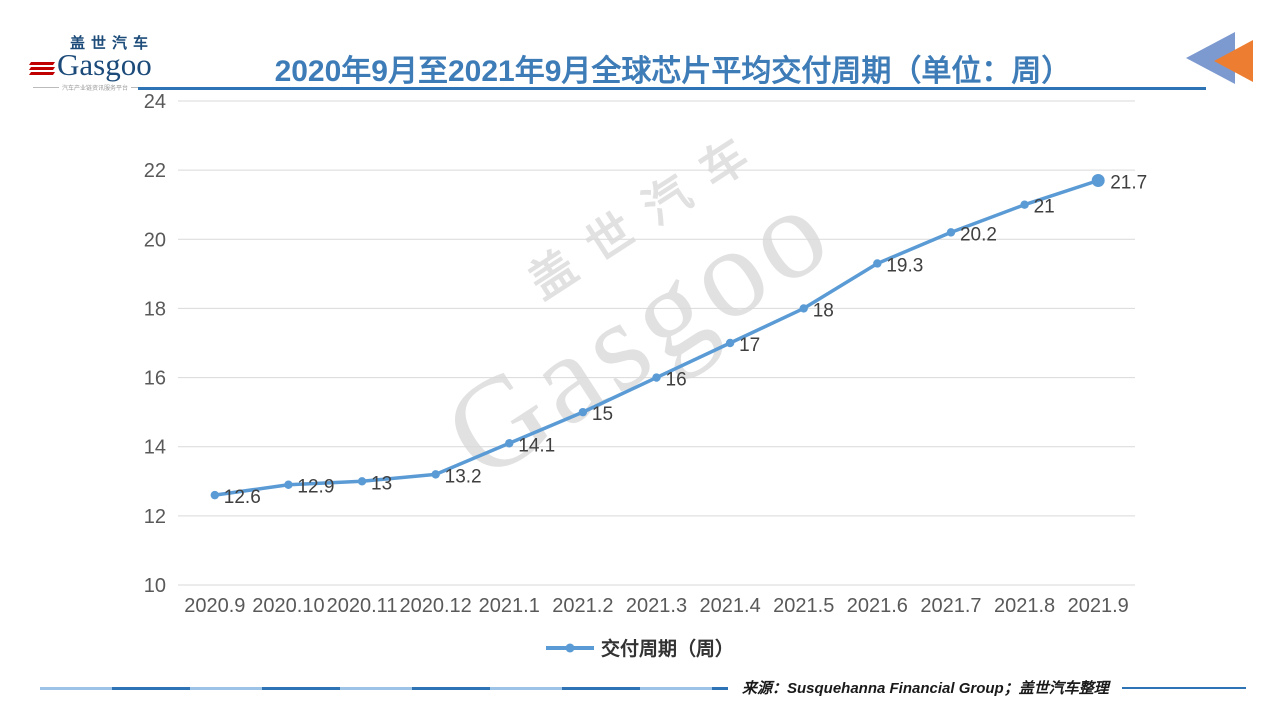 The image size is (1280, 720). I want to click on y-axis-tick-label: 20, so click(155, 240).